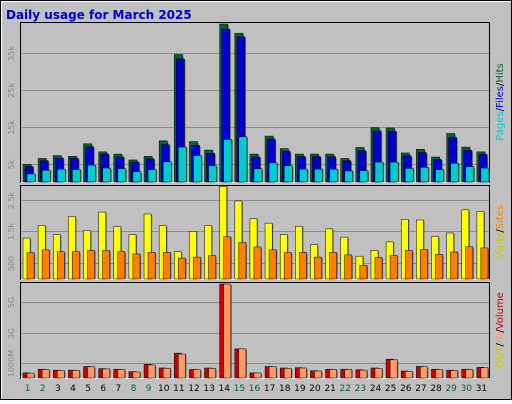 Image resolution: width=512 pixels, height=404 pixels. What do you see at coordinates (193, 389) in the screenshot?
I see `day-label: 12` at bounding box center [193, 389].